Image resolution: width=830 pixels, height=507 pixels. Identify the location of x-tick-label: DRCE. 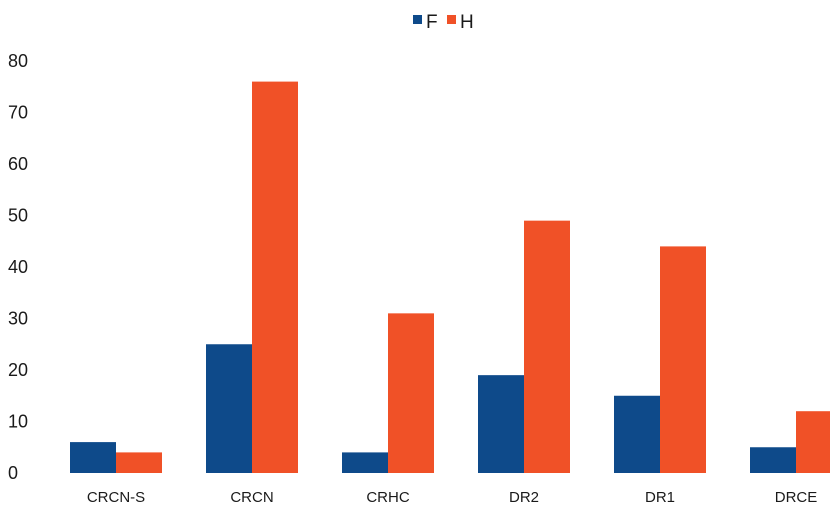
(796, 497).